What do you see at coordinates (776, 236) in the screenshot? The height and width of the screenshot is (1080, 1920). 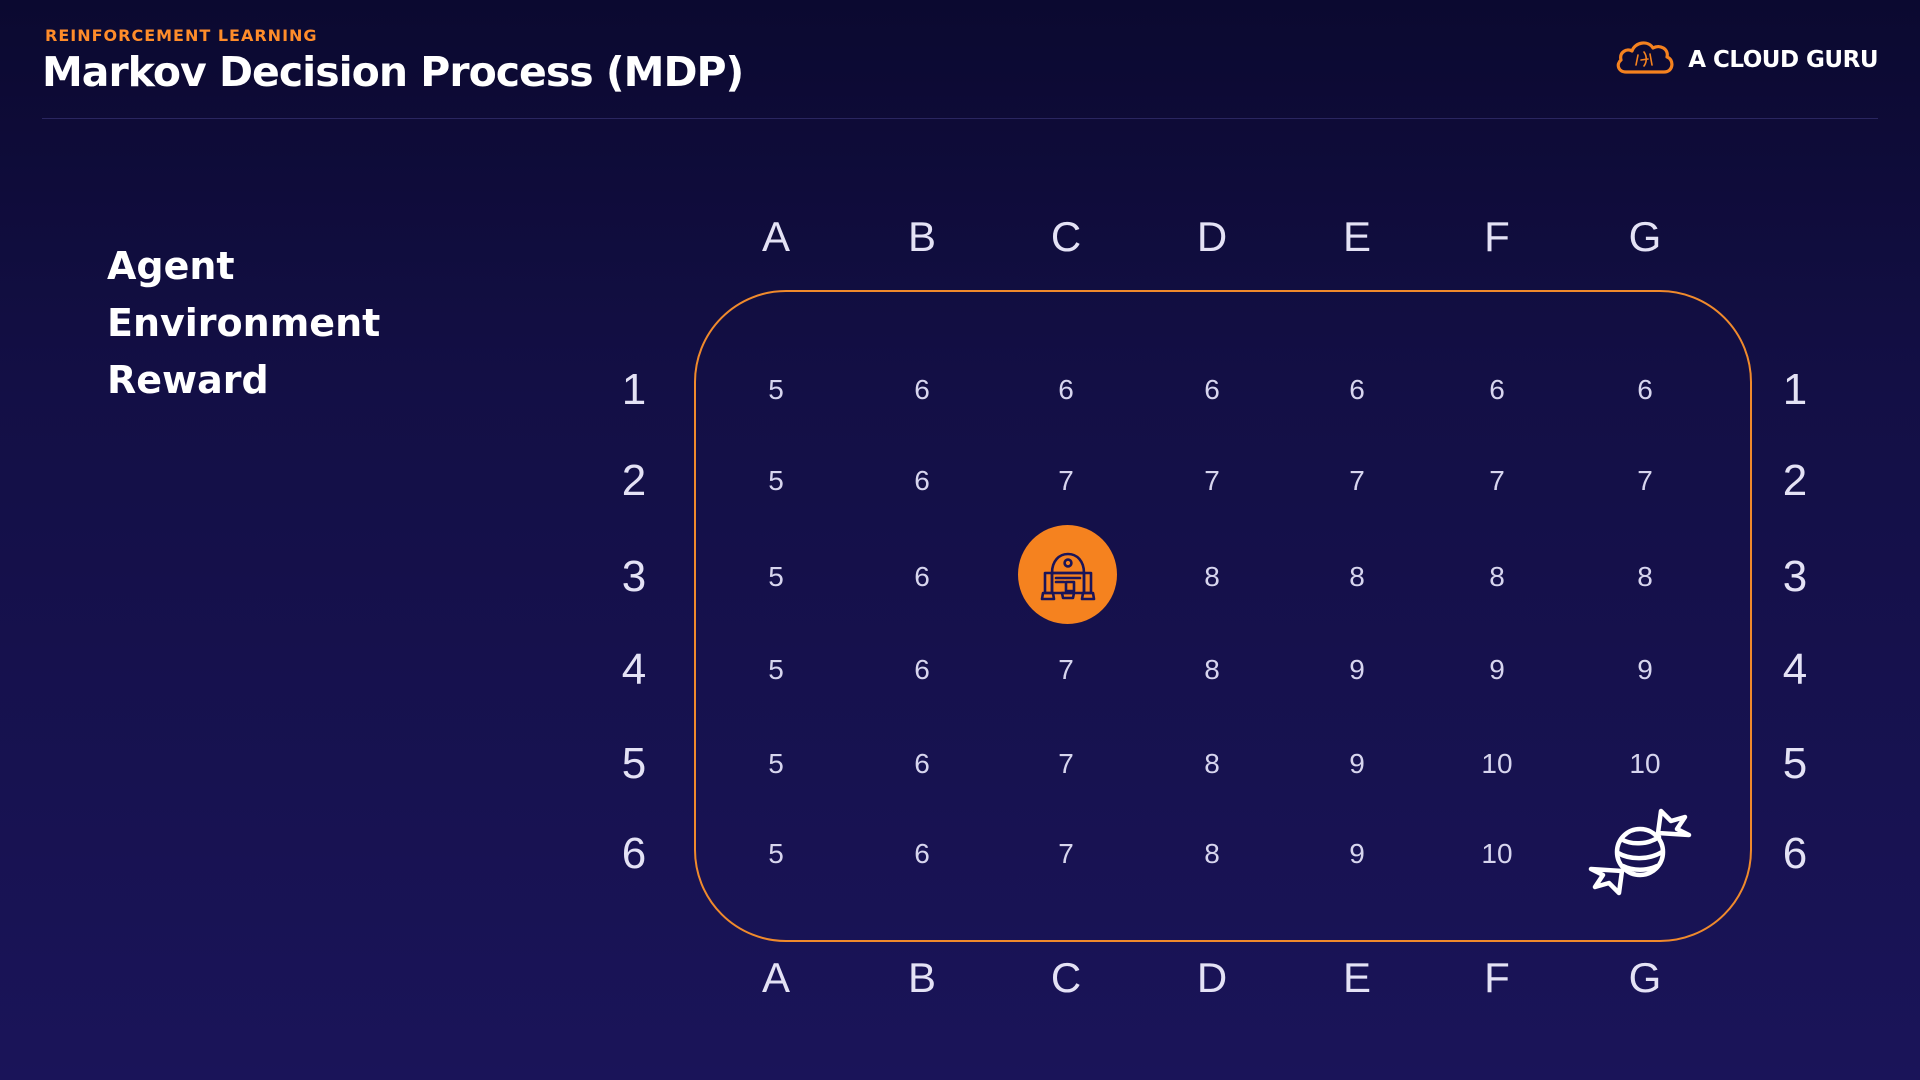 I see `column-label-top: A` at bounding box center [776, 236].